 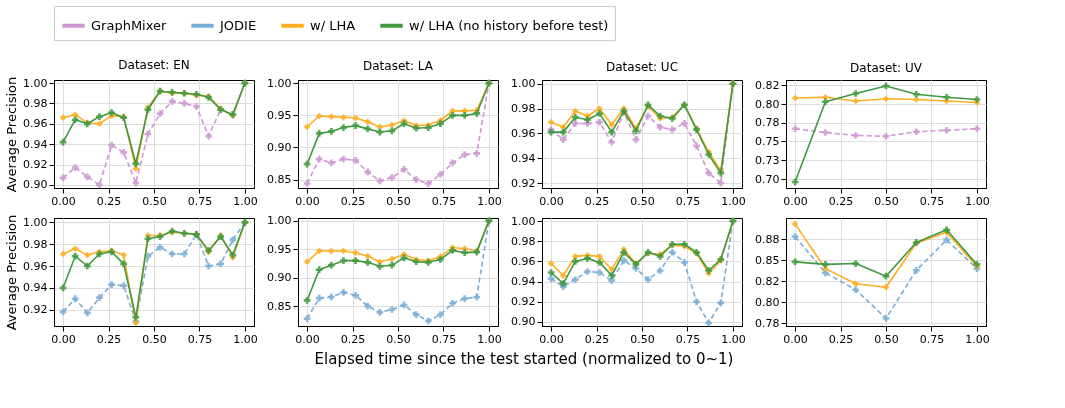 What do you see at coordinates (398, 66) in the screenshot?
I see `chart-title: Dataset: LA` at bounding box center [398, 66].